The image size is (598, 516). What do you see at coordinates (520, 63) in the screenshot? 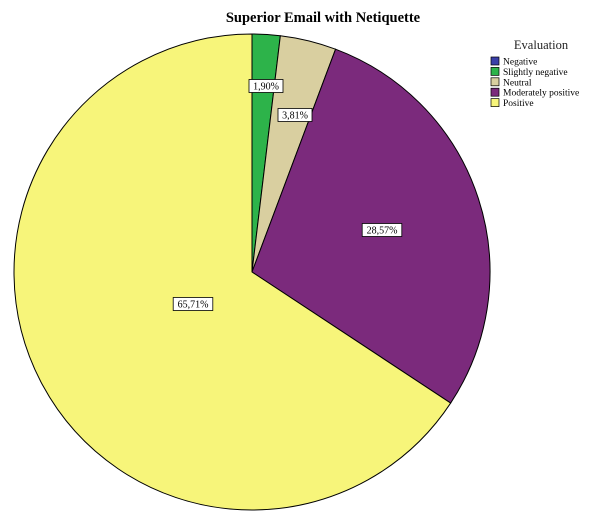
I see `legend-label: Negative` at bounding box center [520, 63].